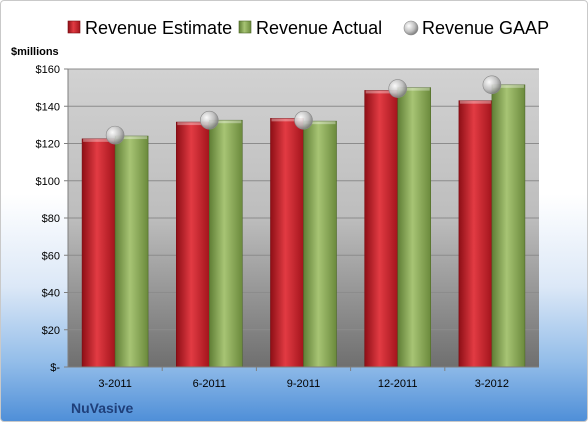  Describe the element at coordinates (398, 384) in the screenshot. I see `x-tick-label: 12-2011` at that location.